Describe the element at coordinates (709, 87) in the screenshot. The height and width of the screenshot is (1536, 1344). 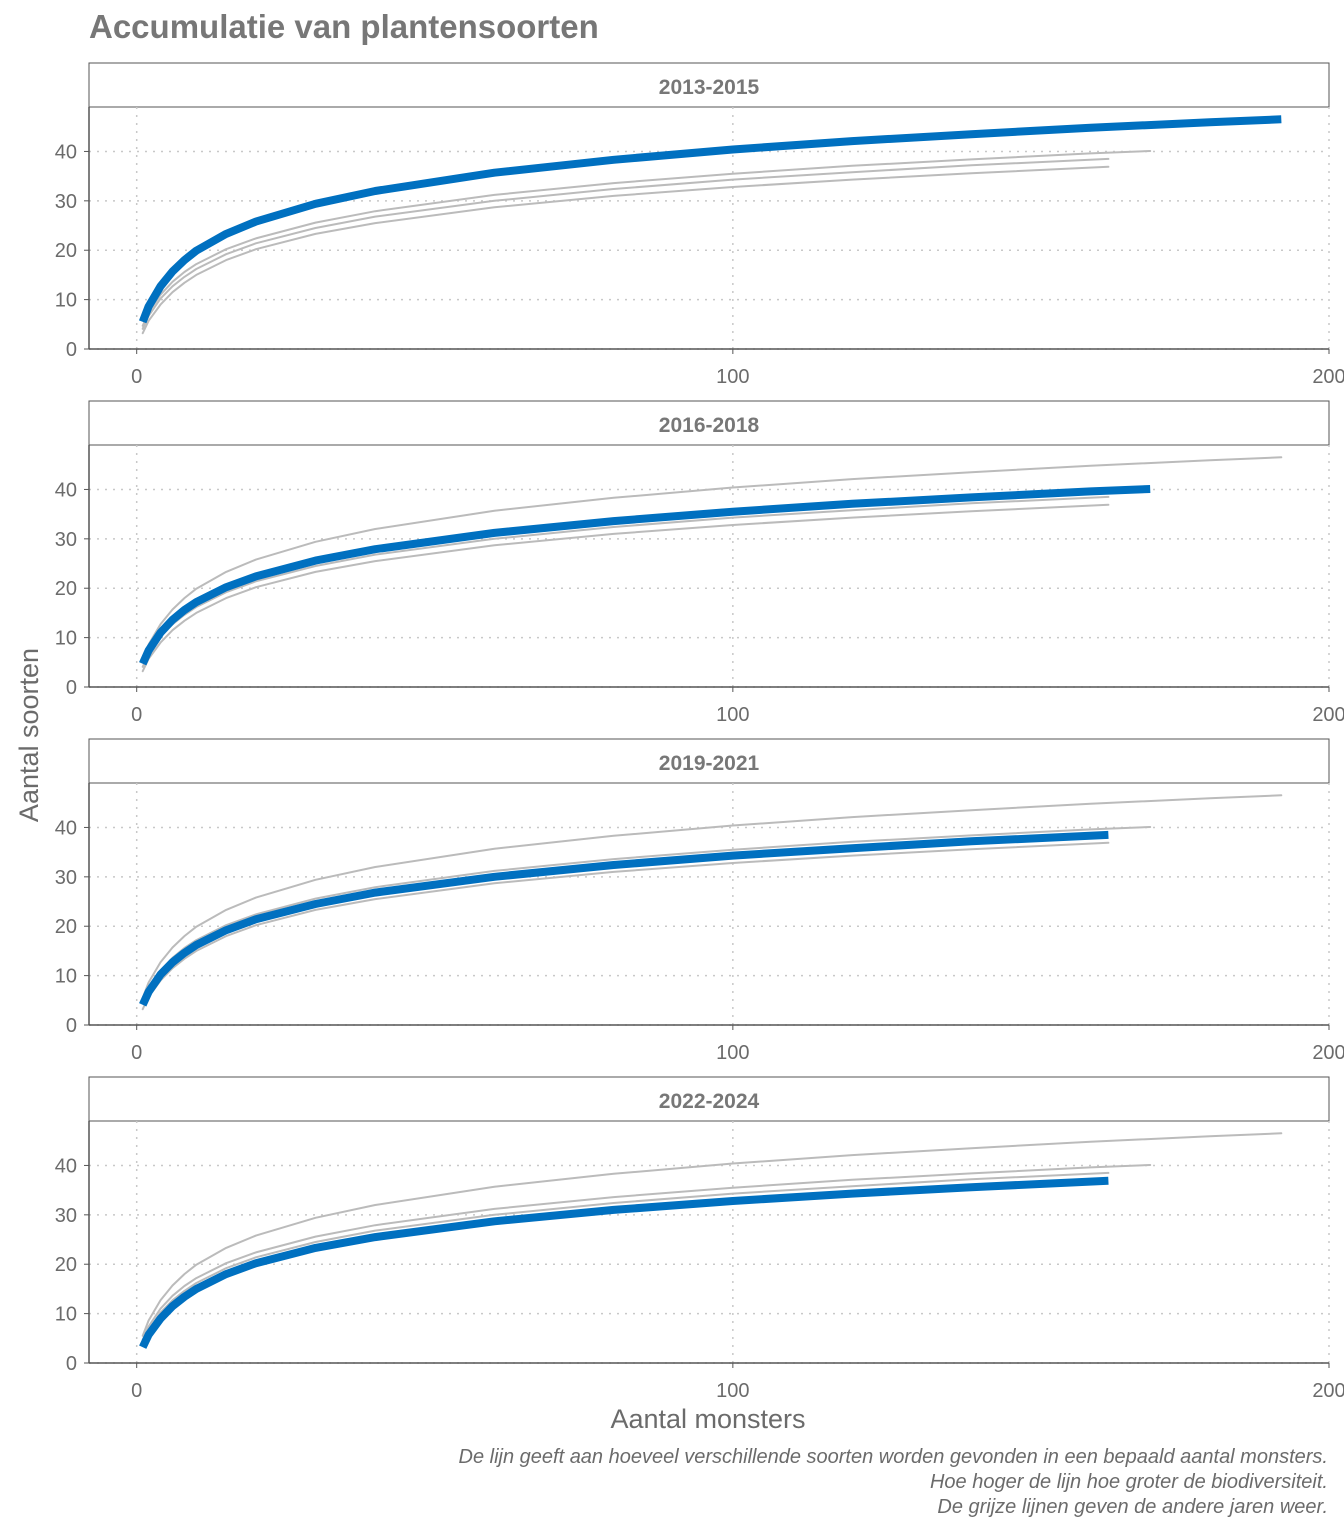
I see `facet-strip-label: 2013-2015` at that location.